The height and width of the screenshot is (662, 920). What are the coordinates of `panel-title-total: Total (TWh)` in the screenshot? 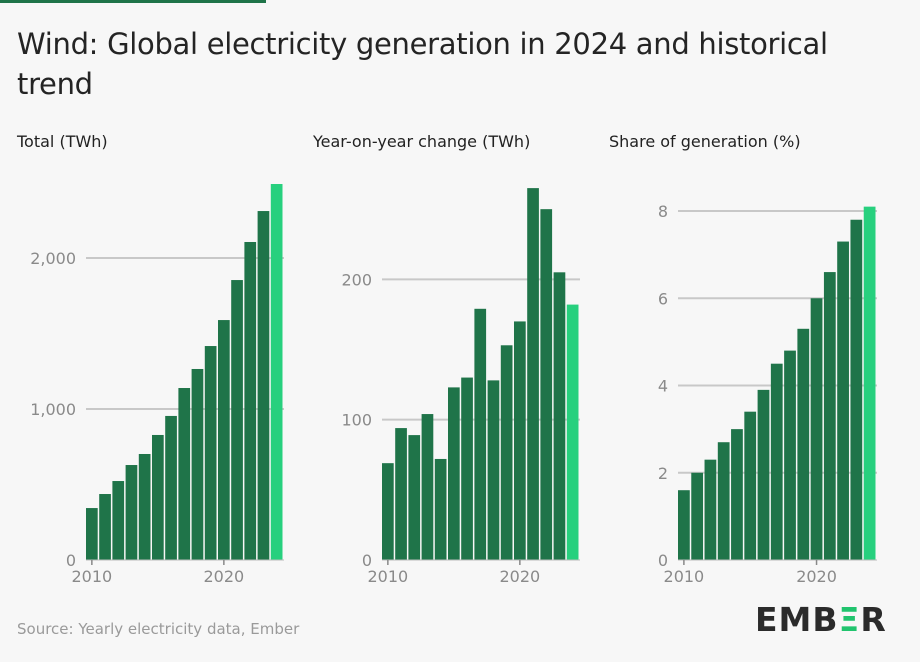 It's located at (62, 141).